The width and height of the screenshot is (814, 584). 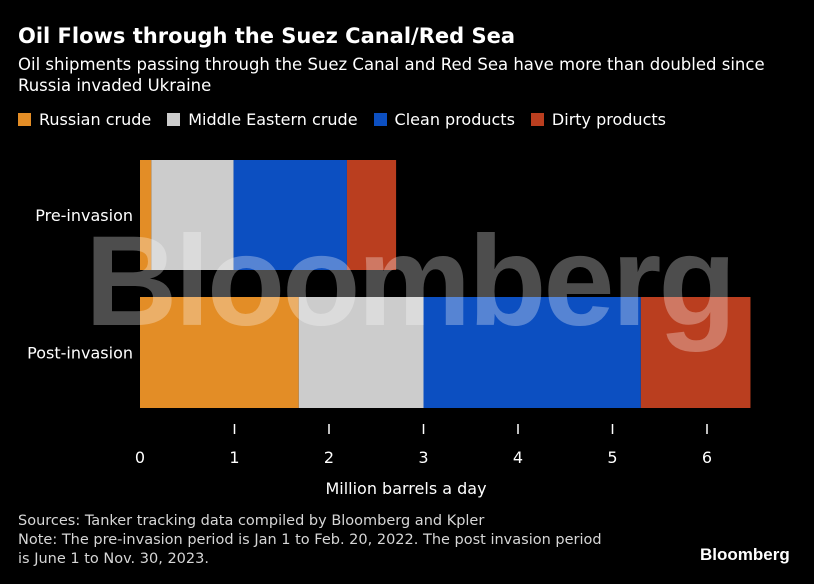 I want to click on x-tick-label: 6, so click(x=707, y=457).